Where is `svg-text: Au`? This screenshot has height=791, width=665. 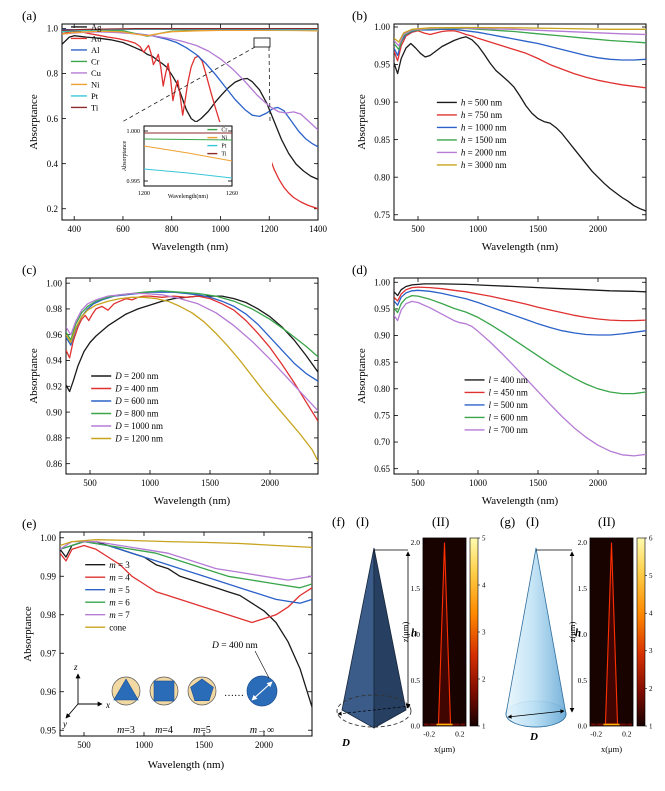
svg-text: Au is located at coordinates (96, 38).